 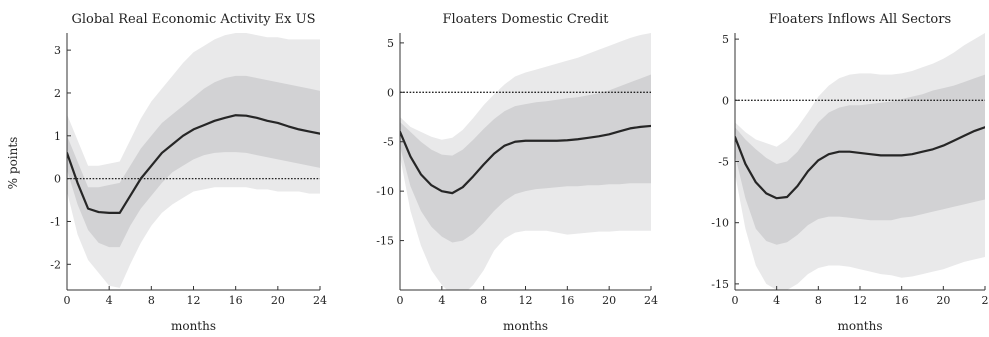 What do you see at coordinates (13, 163) in the screenshot?
I see `y-axis-label: % points` at bounding box center [13, 163].